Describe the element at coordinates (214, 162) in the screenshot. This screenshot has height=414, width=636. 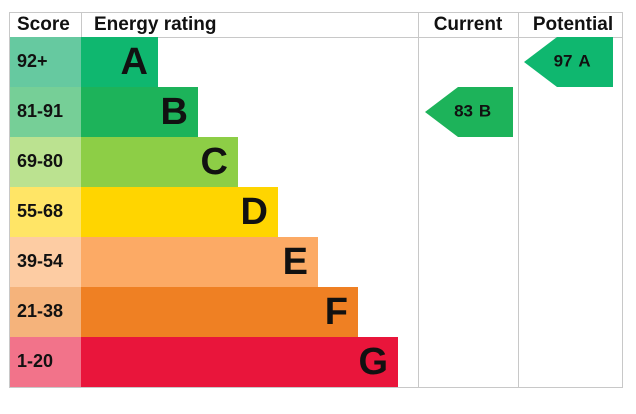
I see `band-letter: C` at that location.